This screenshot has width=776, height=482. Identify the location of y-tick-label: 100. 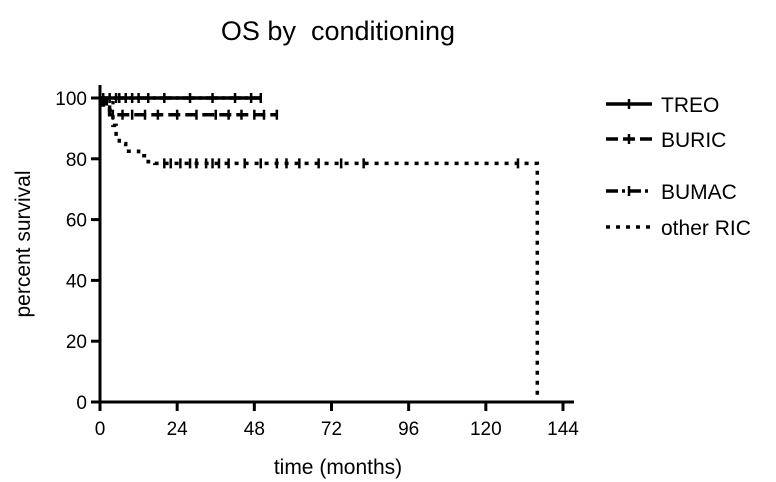
(71, 99).